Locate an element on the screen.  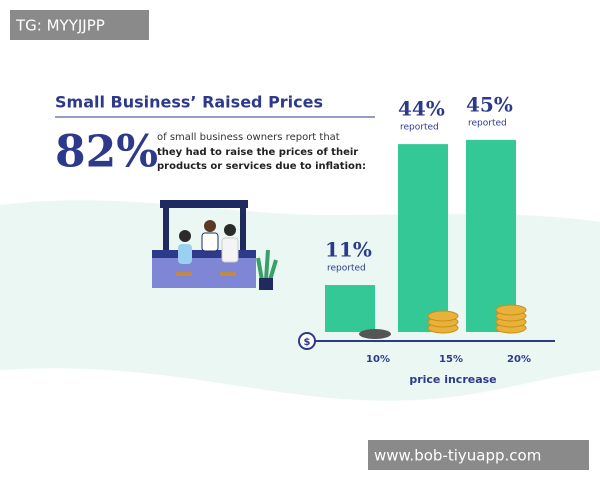
x-axis-label: price increase is located at coordinates (452, 379).